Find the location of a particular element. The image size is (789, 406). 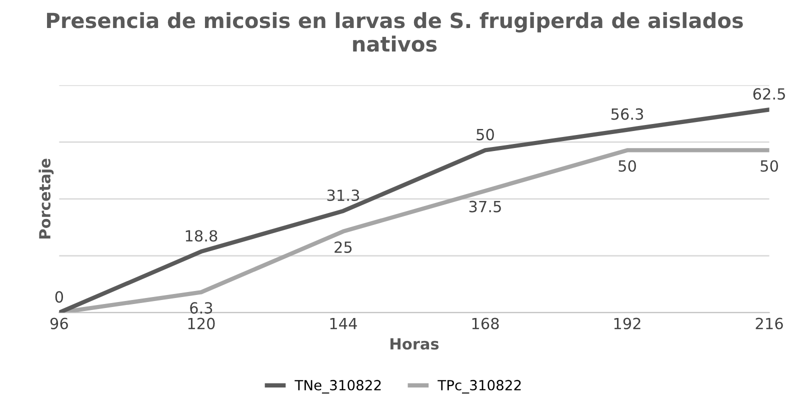

legend-label: TPc_310822 is located at coordinates (479, 387).